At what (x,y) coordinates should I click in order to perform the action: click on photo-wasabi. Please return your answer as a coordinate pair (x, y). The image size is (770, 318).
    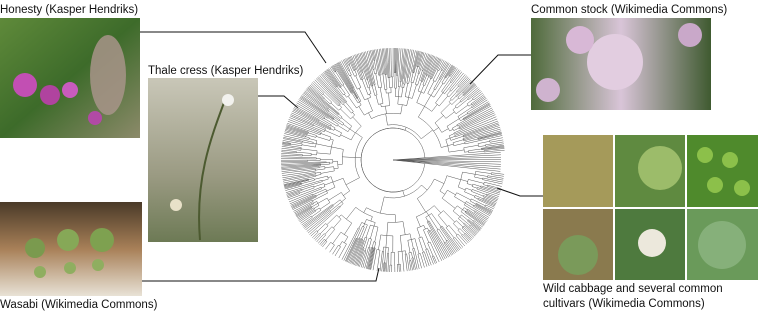
    Looking at the image, I should click on (71, 249).